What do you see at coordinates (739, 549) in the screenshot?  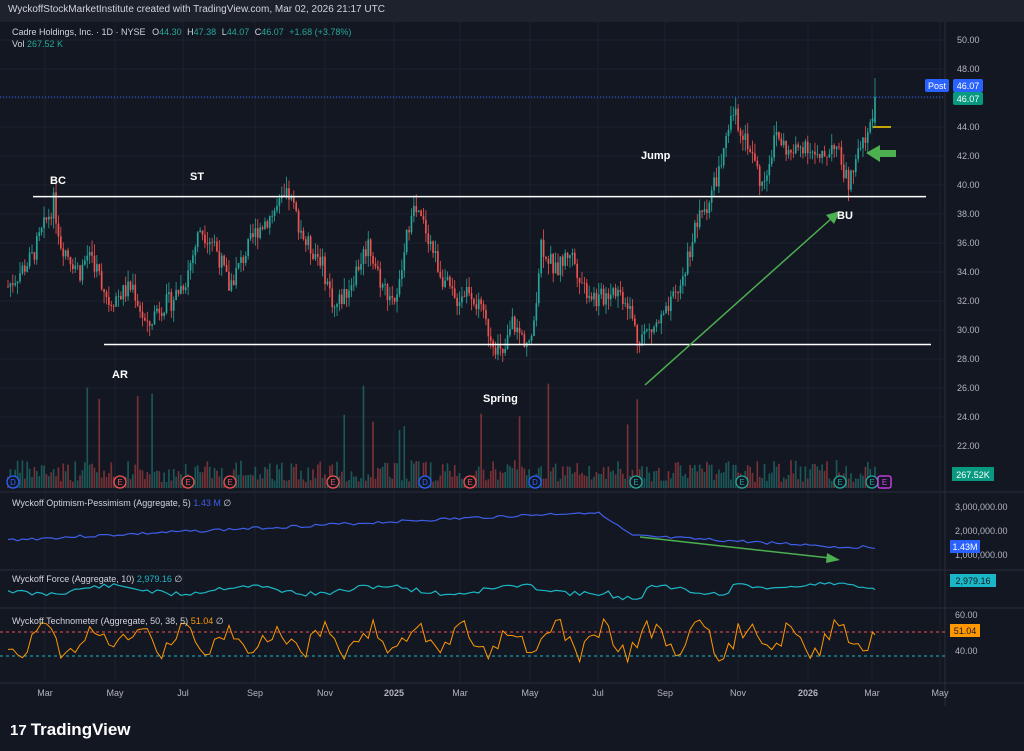 I see `optimism-divergence-arrow` at bounding box center [739, 549].